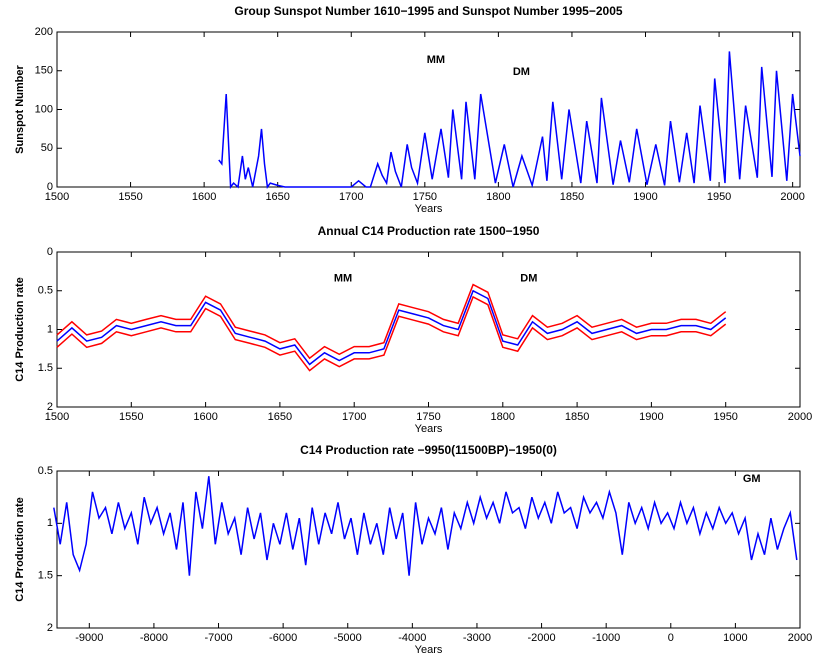 This screenshot has height=663, width=813. I want to click on x-tick-label: -1000, so click(606, 638).